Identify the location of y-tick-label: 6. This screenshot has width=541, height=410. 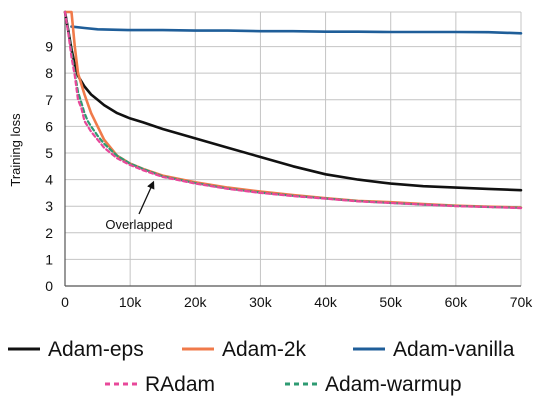
(49, 126).